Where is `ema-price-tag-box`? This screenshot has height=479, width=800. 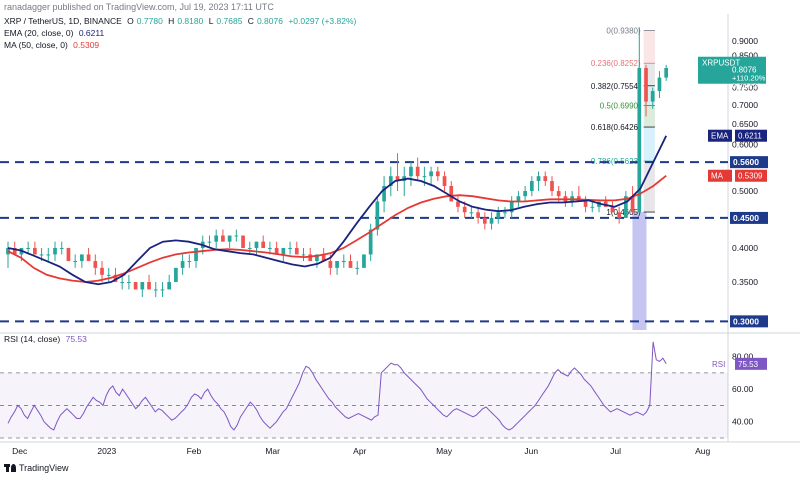
ema-price-tag-box is located at coordinates (751, 135).